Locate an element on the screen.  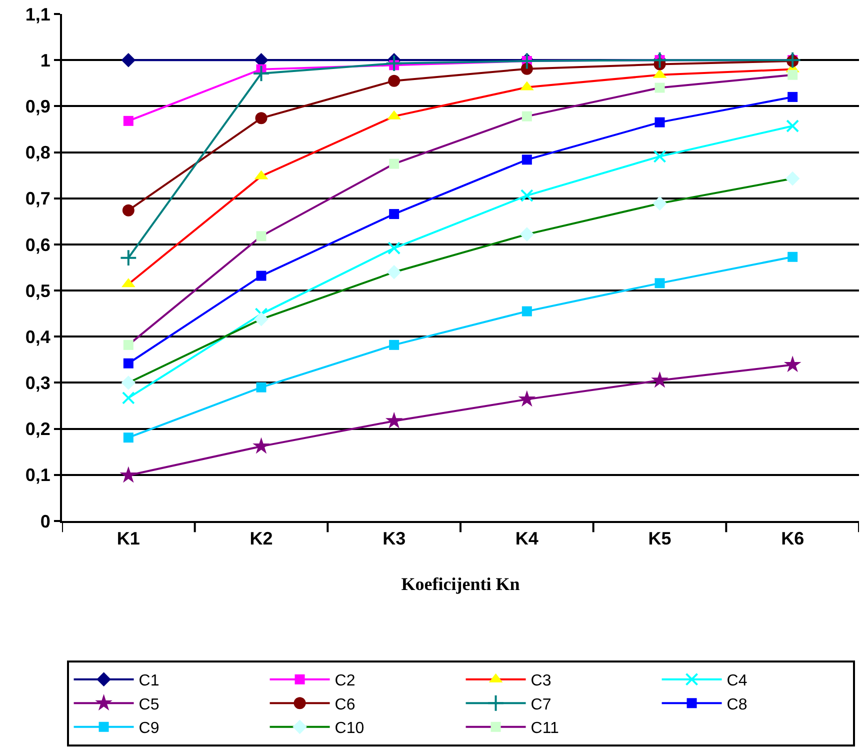
y-tick-label: 0,5 is located at coordinates (37, 290).